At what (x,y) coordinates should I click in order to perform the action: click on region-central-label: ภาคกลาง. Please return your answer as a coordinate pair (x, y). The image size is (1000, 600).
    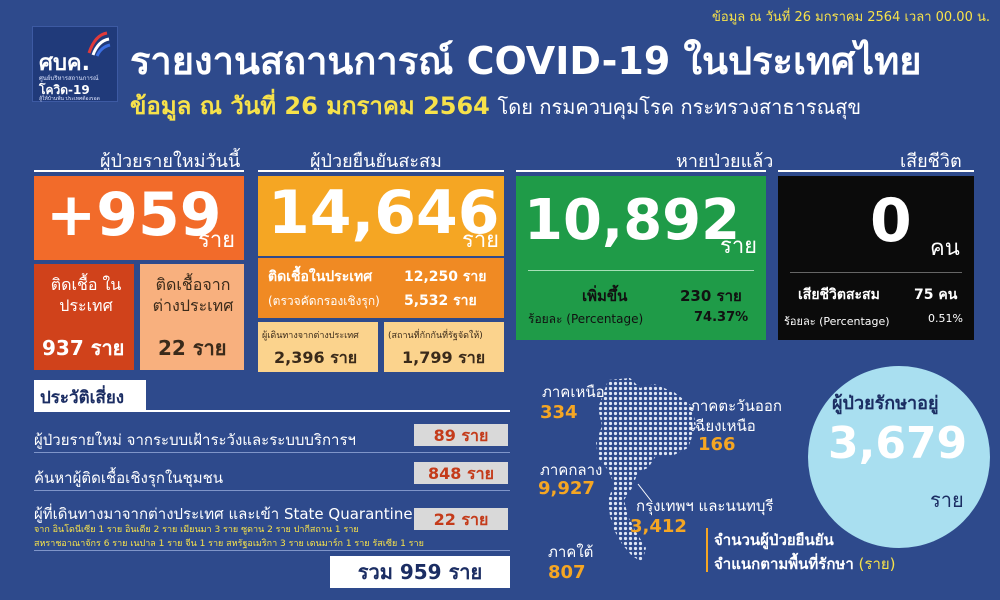
    Looking at the image, I should click on (571, 470).